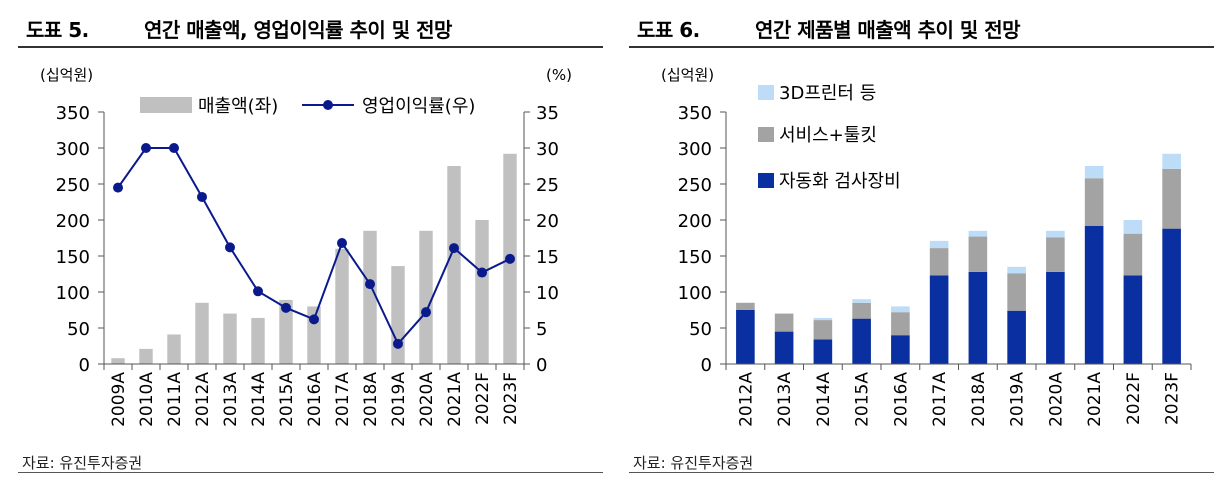  Describe the element at coordinates (310, 472) in the screenshot. I see `left-footer-rule` at that location.